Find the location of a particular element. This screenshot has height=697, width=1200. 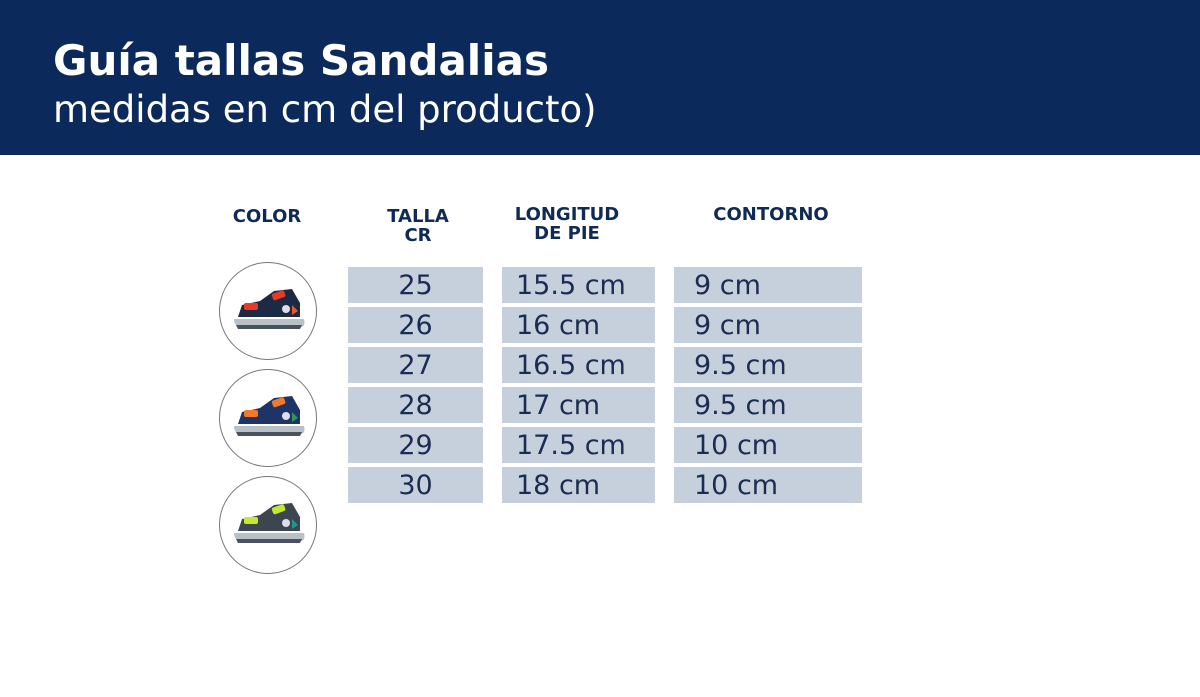

table-cell-longitud: 16 cm is located at coordinates (578, 325).